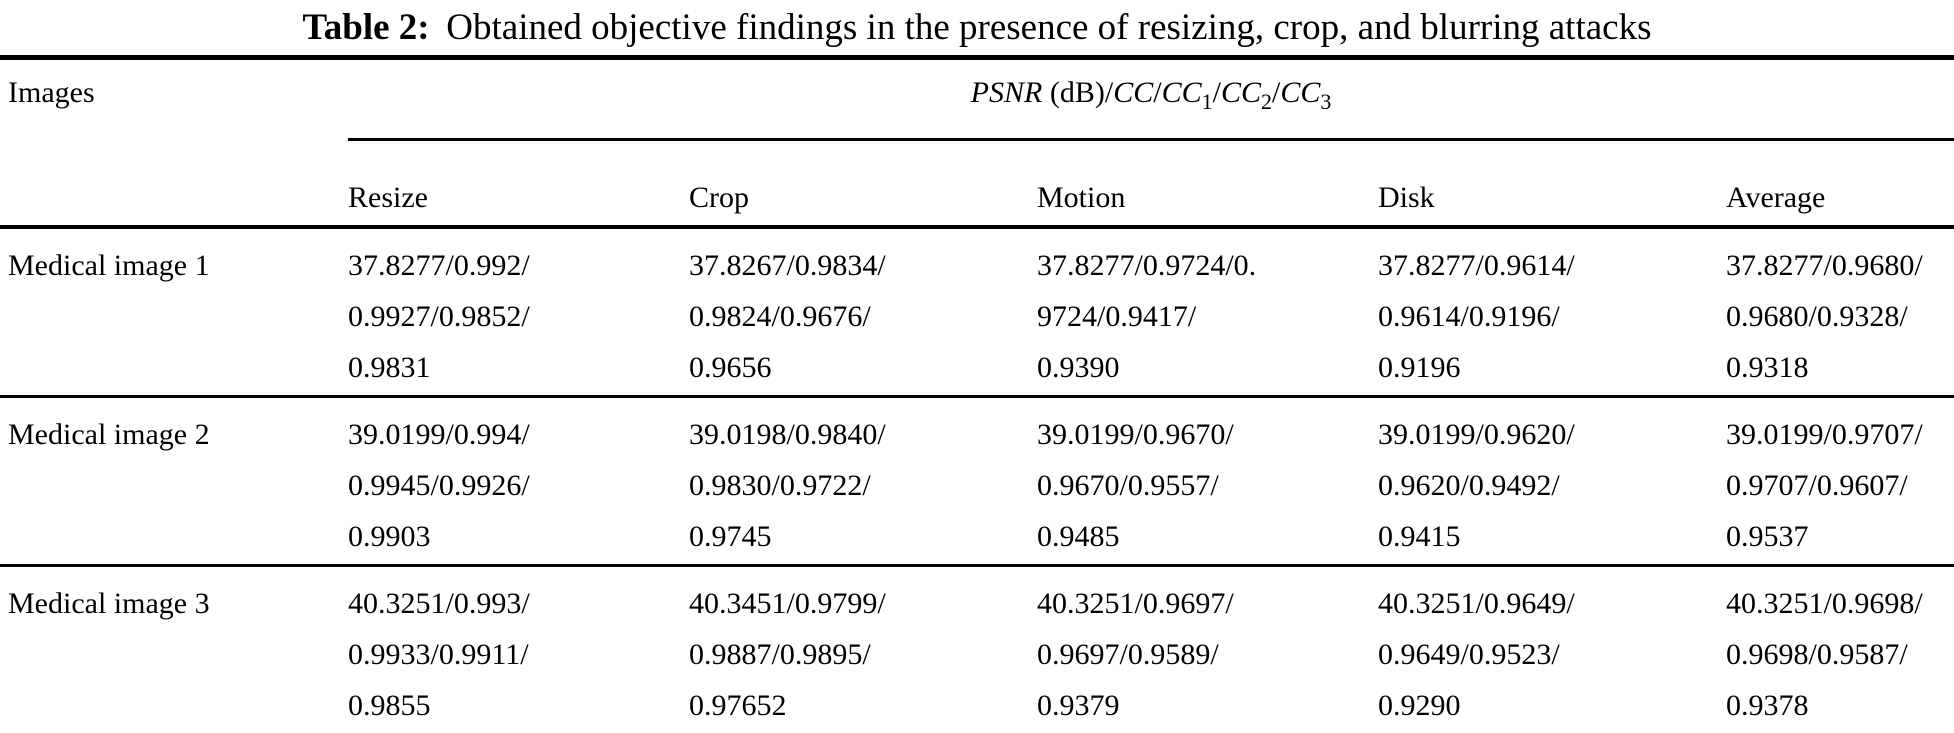  I want to click on header-group-row: Images PSNR (dB)/CC/CC1/CC2/CC3, so click(977, 99).